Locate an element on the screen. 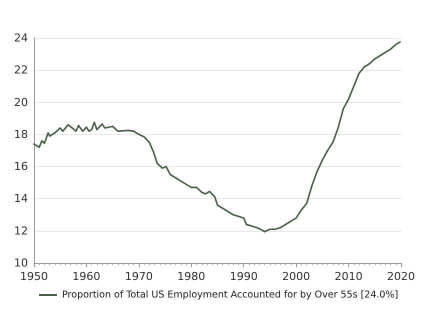 The image size is (431, 321). legend-label: Proportion of Total US Employment Accounted for by Over 55s [24.0%] is located at coordinates (230, 295).